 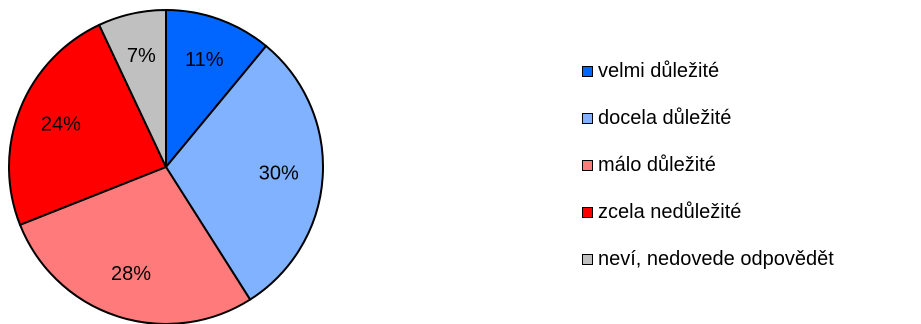 I want to click on slice-value-label: 7%, so click(x=141, y=56).